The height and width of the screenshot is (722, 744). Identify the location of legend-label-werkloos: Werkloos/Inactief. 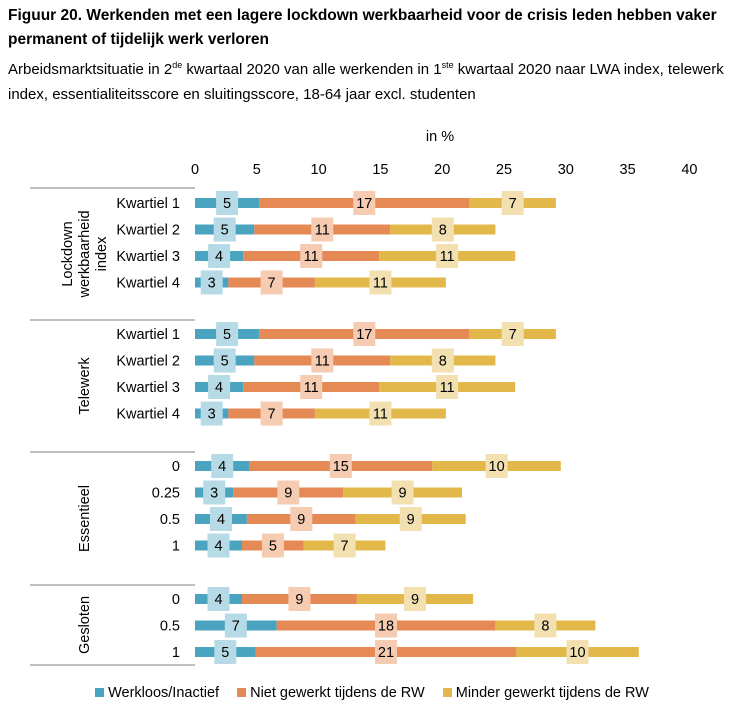
(164, 693).